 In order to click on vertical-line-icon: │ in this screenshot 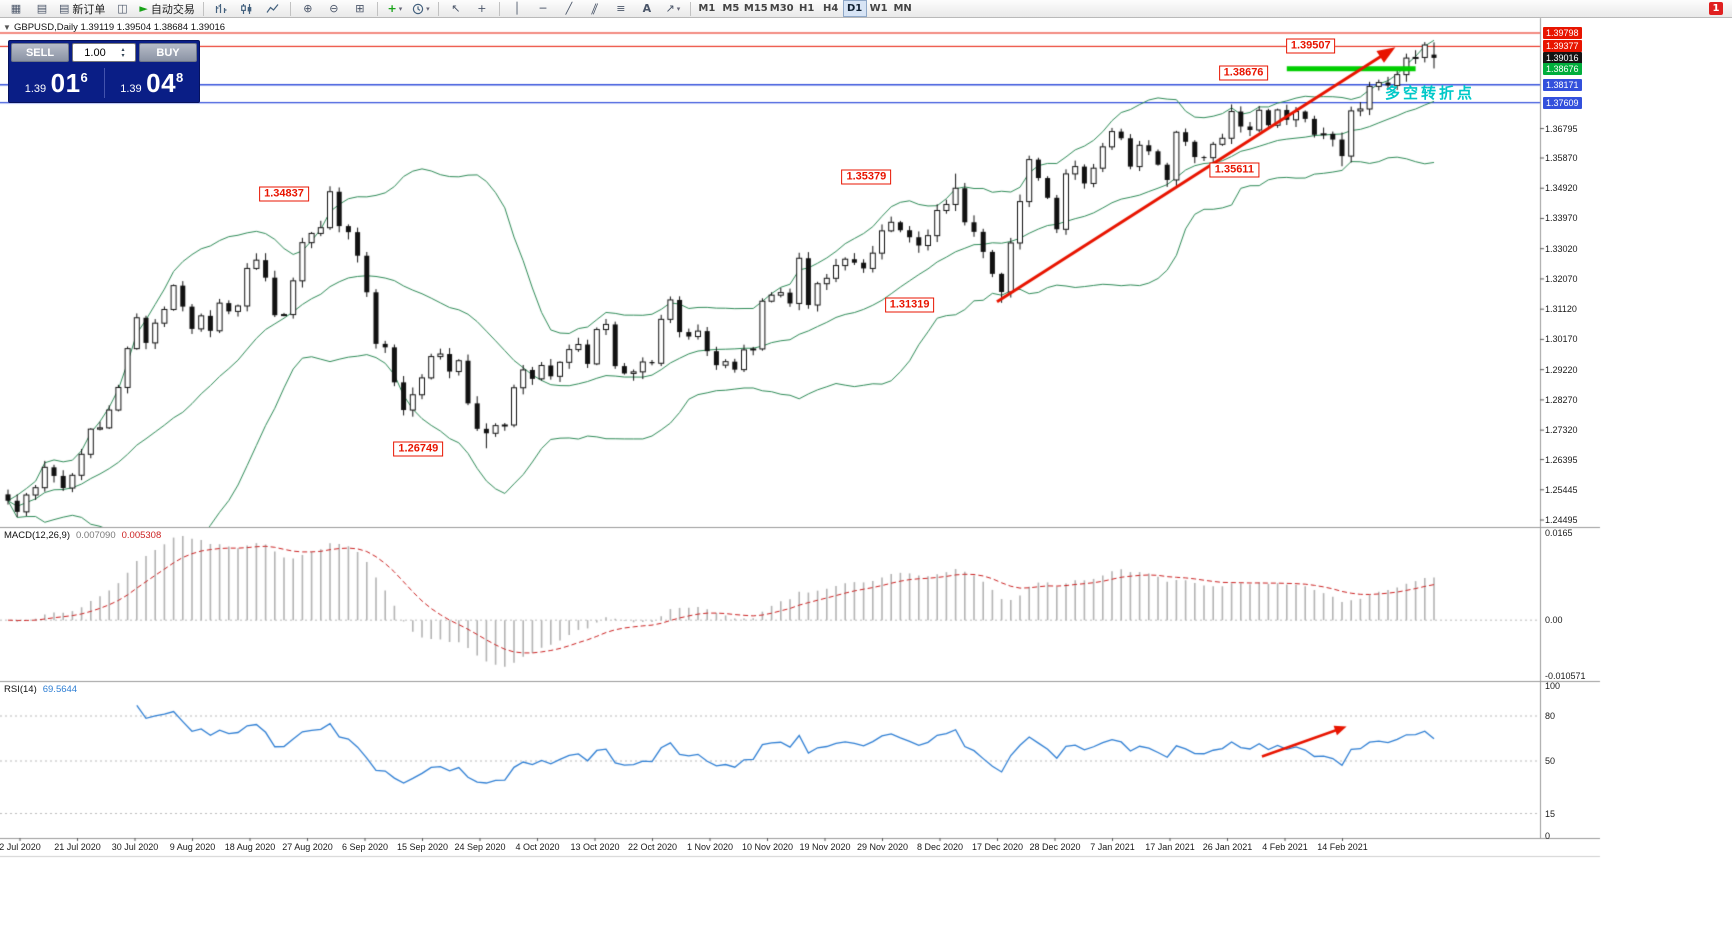, I will do `click(517, 8)`.